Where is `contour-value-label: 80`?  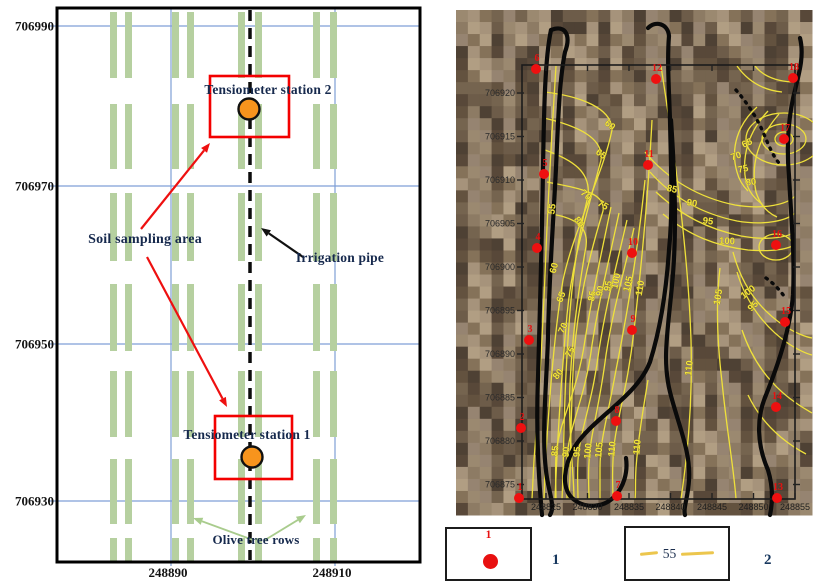 contour-value-label: 80 is located at coordinates (751, 182).